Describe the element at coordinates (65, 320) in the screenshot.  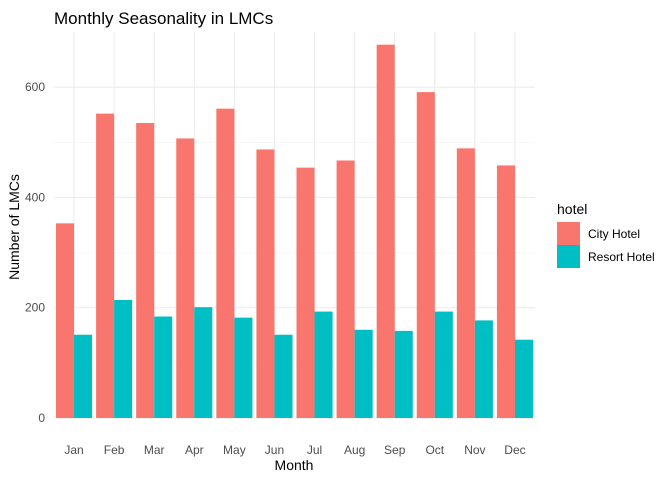
I see `bar-city-hotel-jan` at that location.